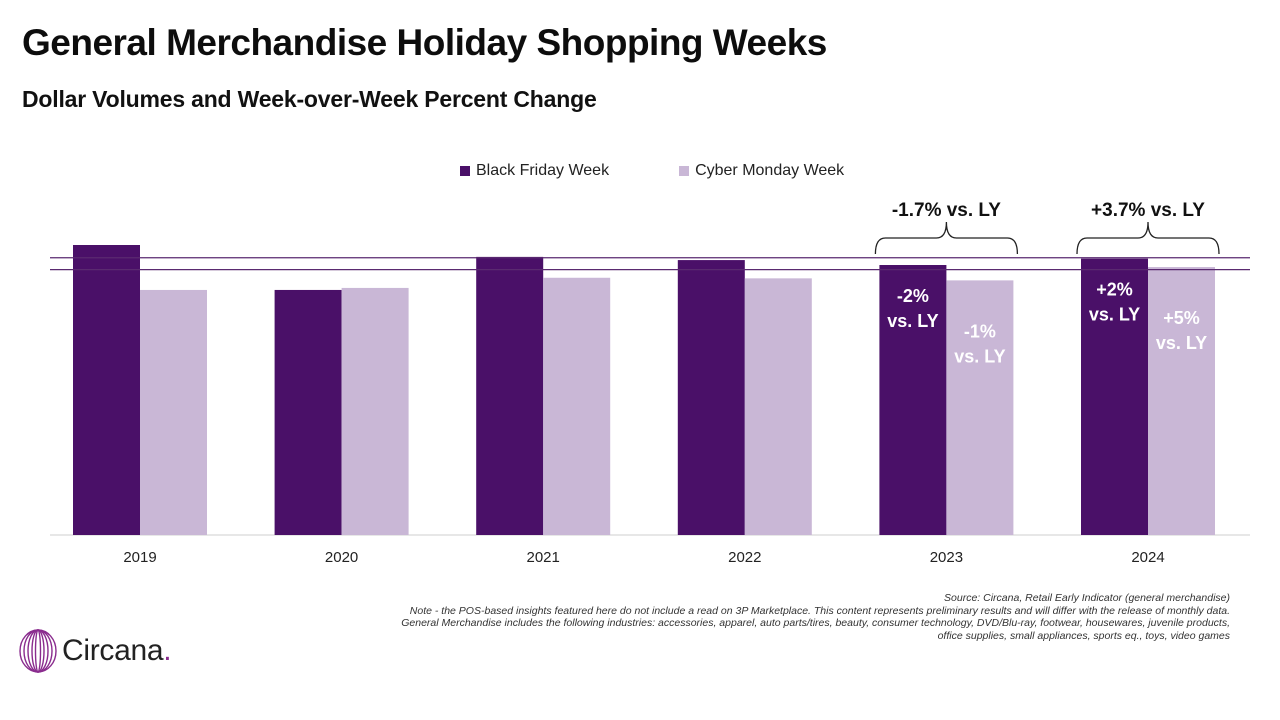 The image size is (1280, 720). Describe the element at coordinates (341, 557) in the screenshot. I see `x-tick-label-2020: 2020` at that location.